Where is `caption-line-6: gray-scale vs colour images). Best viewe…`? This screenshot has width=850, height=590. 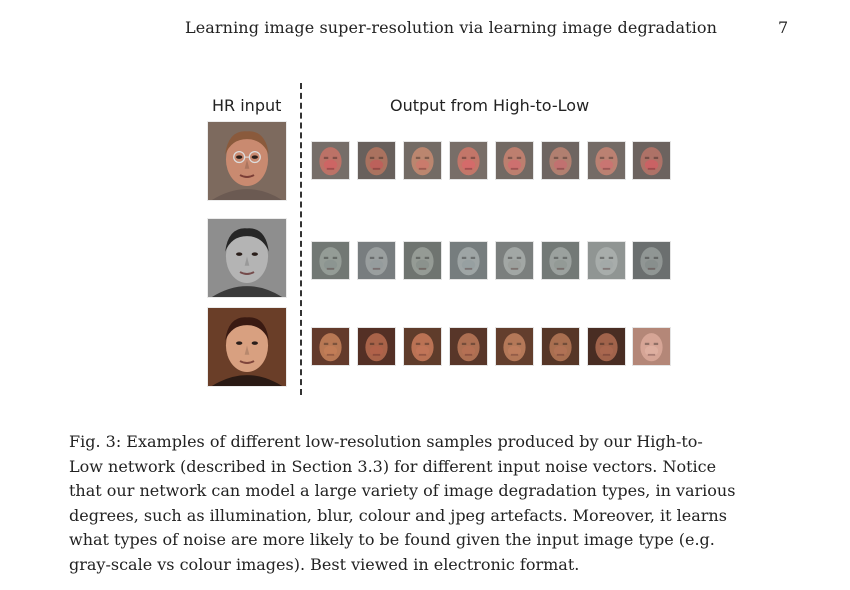
caption-line-6: gray-scale vs colour images). Best viewe… is located at coordinates (324, 564).